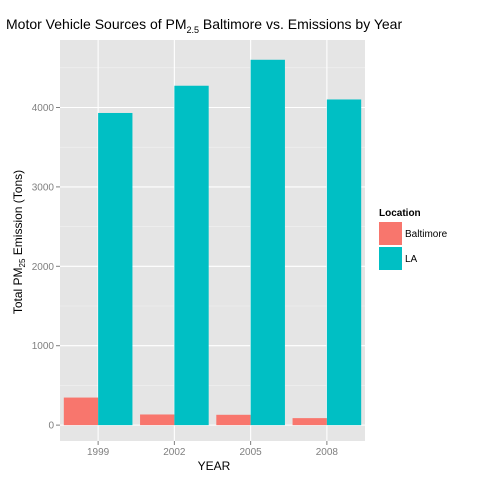  Describe the element at coordinates (413, 246) in the screenshot. I see `legend-items: Baltimore LA` at that location.